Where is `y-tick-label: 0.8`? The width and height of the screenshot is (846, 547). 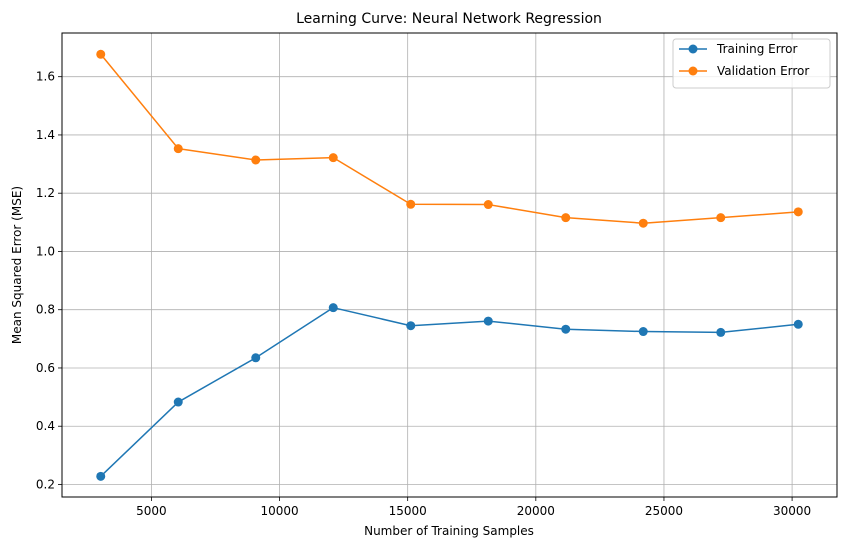 y-tick-label: 0.8 is located at coordinates (45, 310).